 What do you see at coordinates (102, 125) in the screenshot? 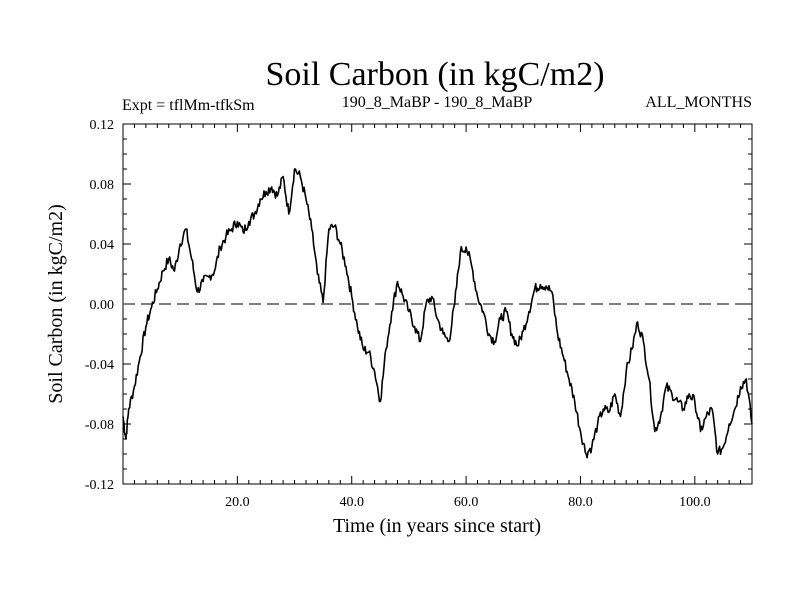
I see `y-tick-label: 0.12` at bounding box center [102, 125].